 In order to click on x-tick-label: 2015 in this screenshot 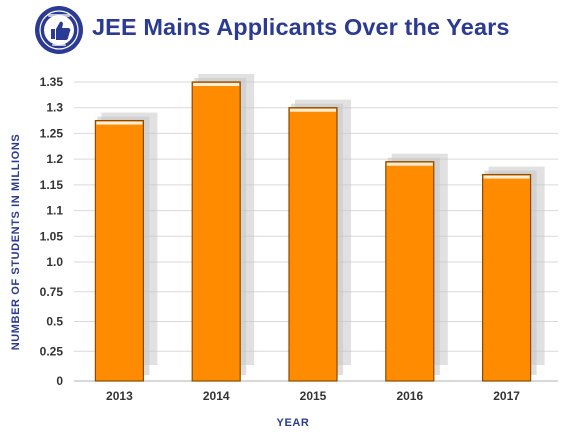, I will do `click(313, 396)`.